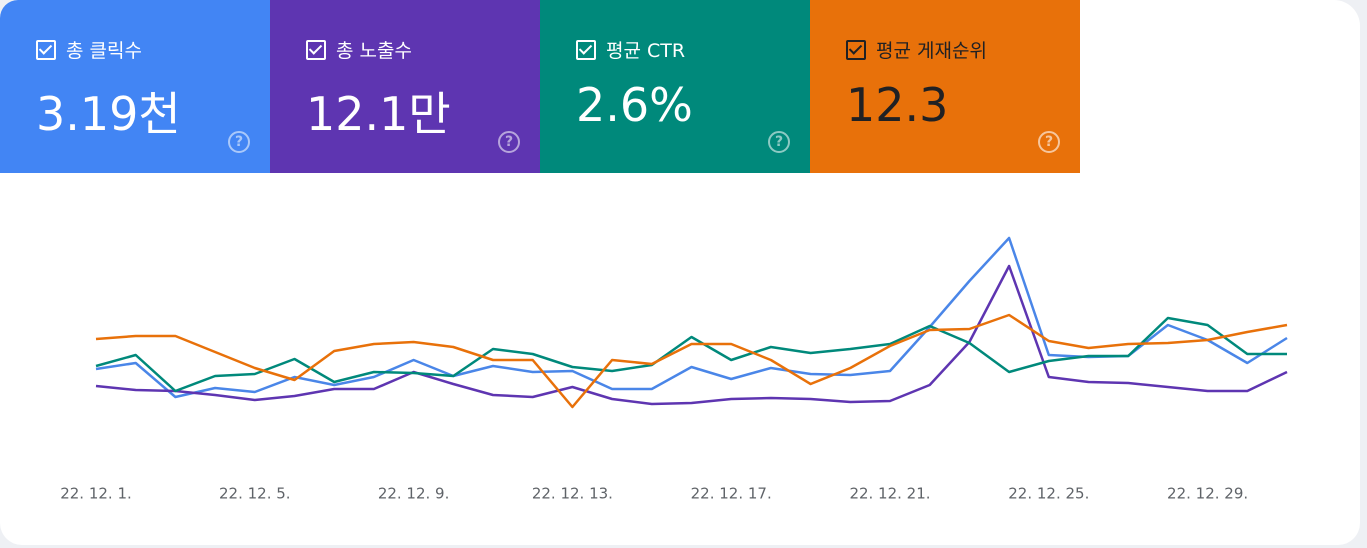 This screenshot has width=1367, height=548. I want to click on metric-label: 평균 게재순위, so click(916, 49).